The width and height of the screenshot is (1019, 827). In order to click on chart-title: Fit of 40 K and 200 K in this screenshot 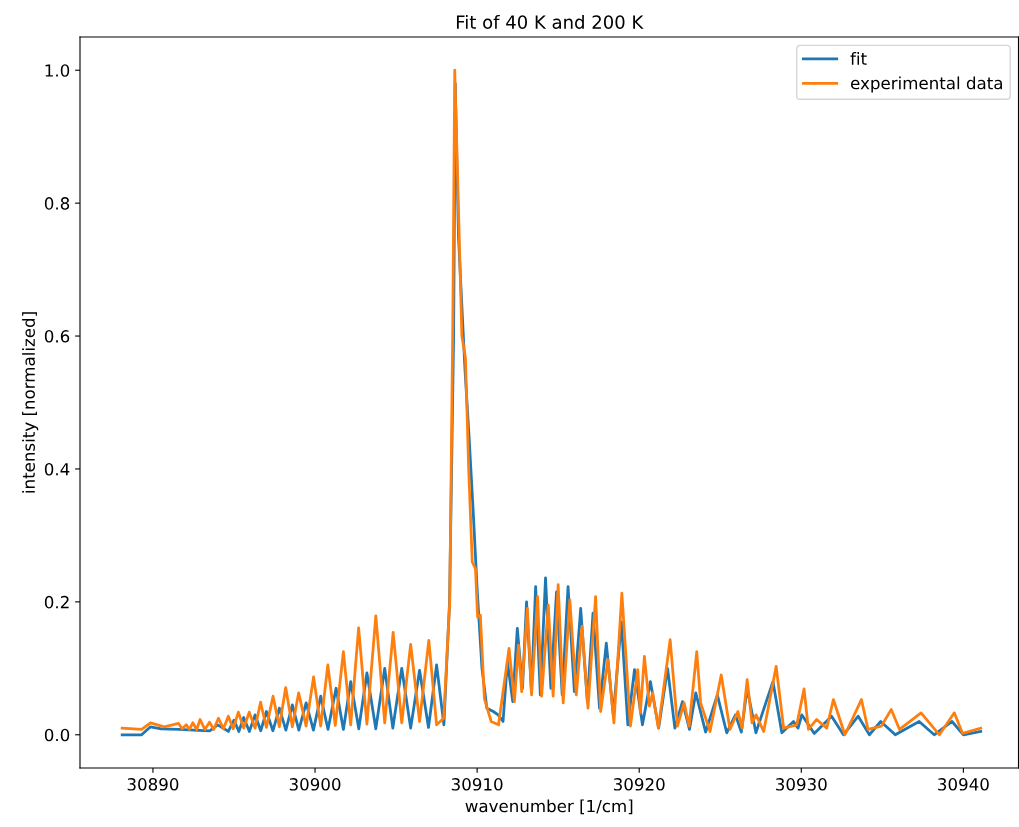, I will do `click(550, 21)`.